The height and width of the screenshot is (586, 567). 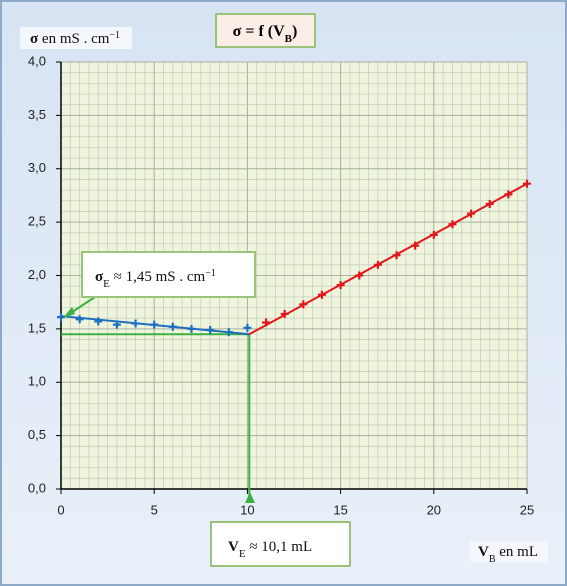 What do you see at coordinates (37, 434) in the screenshot?
I see `y-tick-label: 0,5` at bounding box center [37, 434].